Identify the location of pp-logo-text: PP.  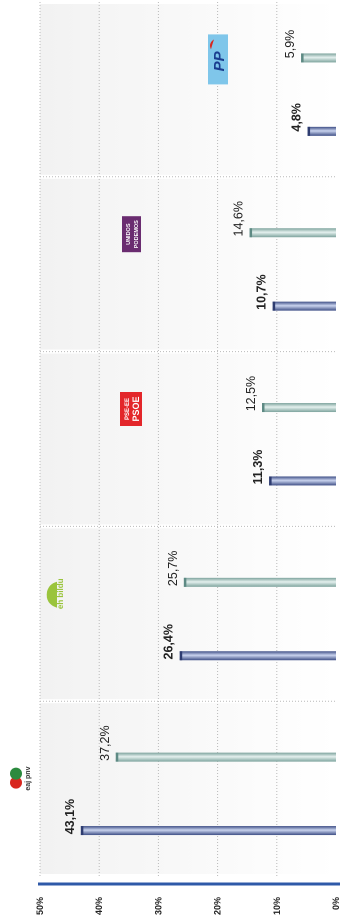
(219, 60).